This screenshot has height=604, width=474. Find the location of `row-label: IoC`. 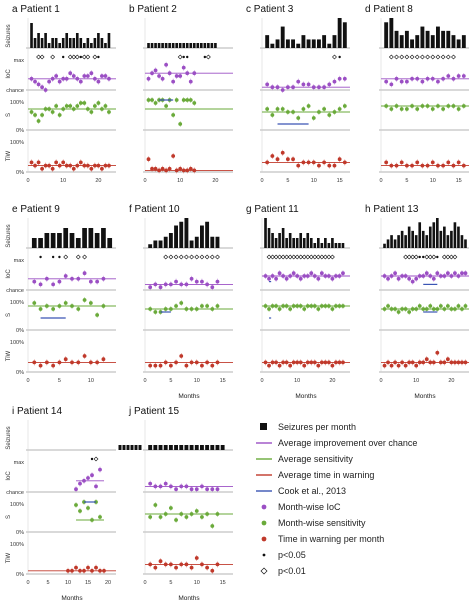

row-label: IoC is located at coordinates (9, 476).